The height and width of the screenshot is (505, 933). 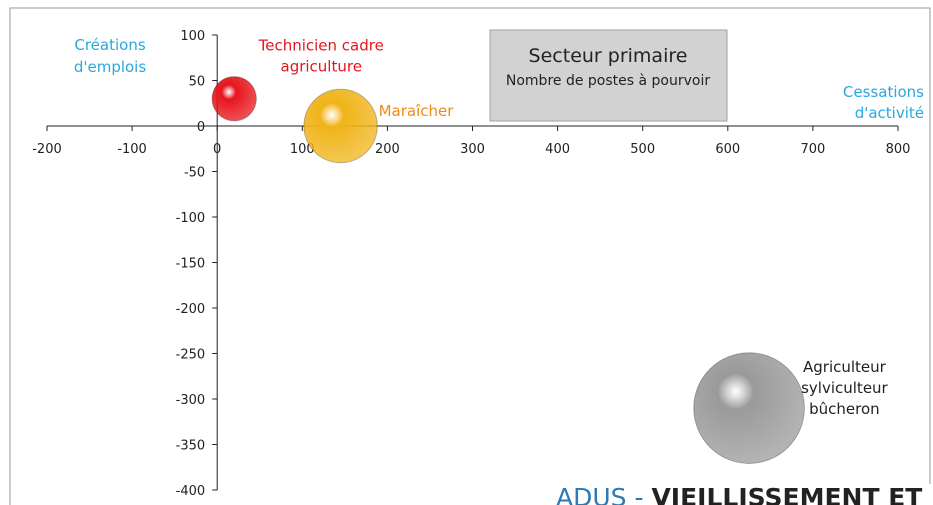 What do you see at coordinates (217, 149) in the screenshot?
I see `x-tick-label: 0` at bounding box center [217, 149].